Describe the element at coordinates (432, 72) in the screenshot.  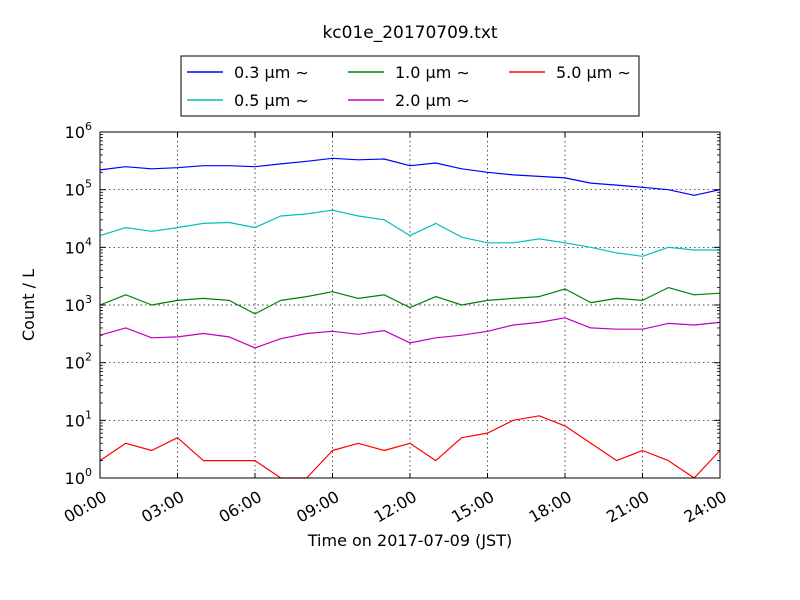
I see `legend-label: 1.0 μm ∼` at that location.